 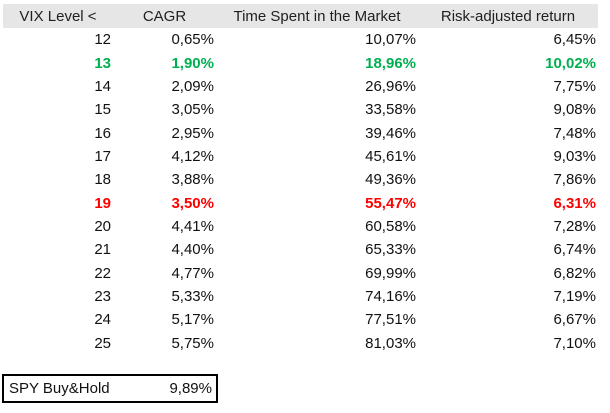 What do you see at coordinates (574, 226) in the screenshot?
I see `cell-risk: 7,28%` at bounding box center [574, 226].